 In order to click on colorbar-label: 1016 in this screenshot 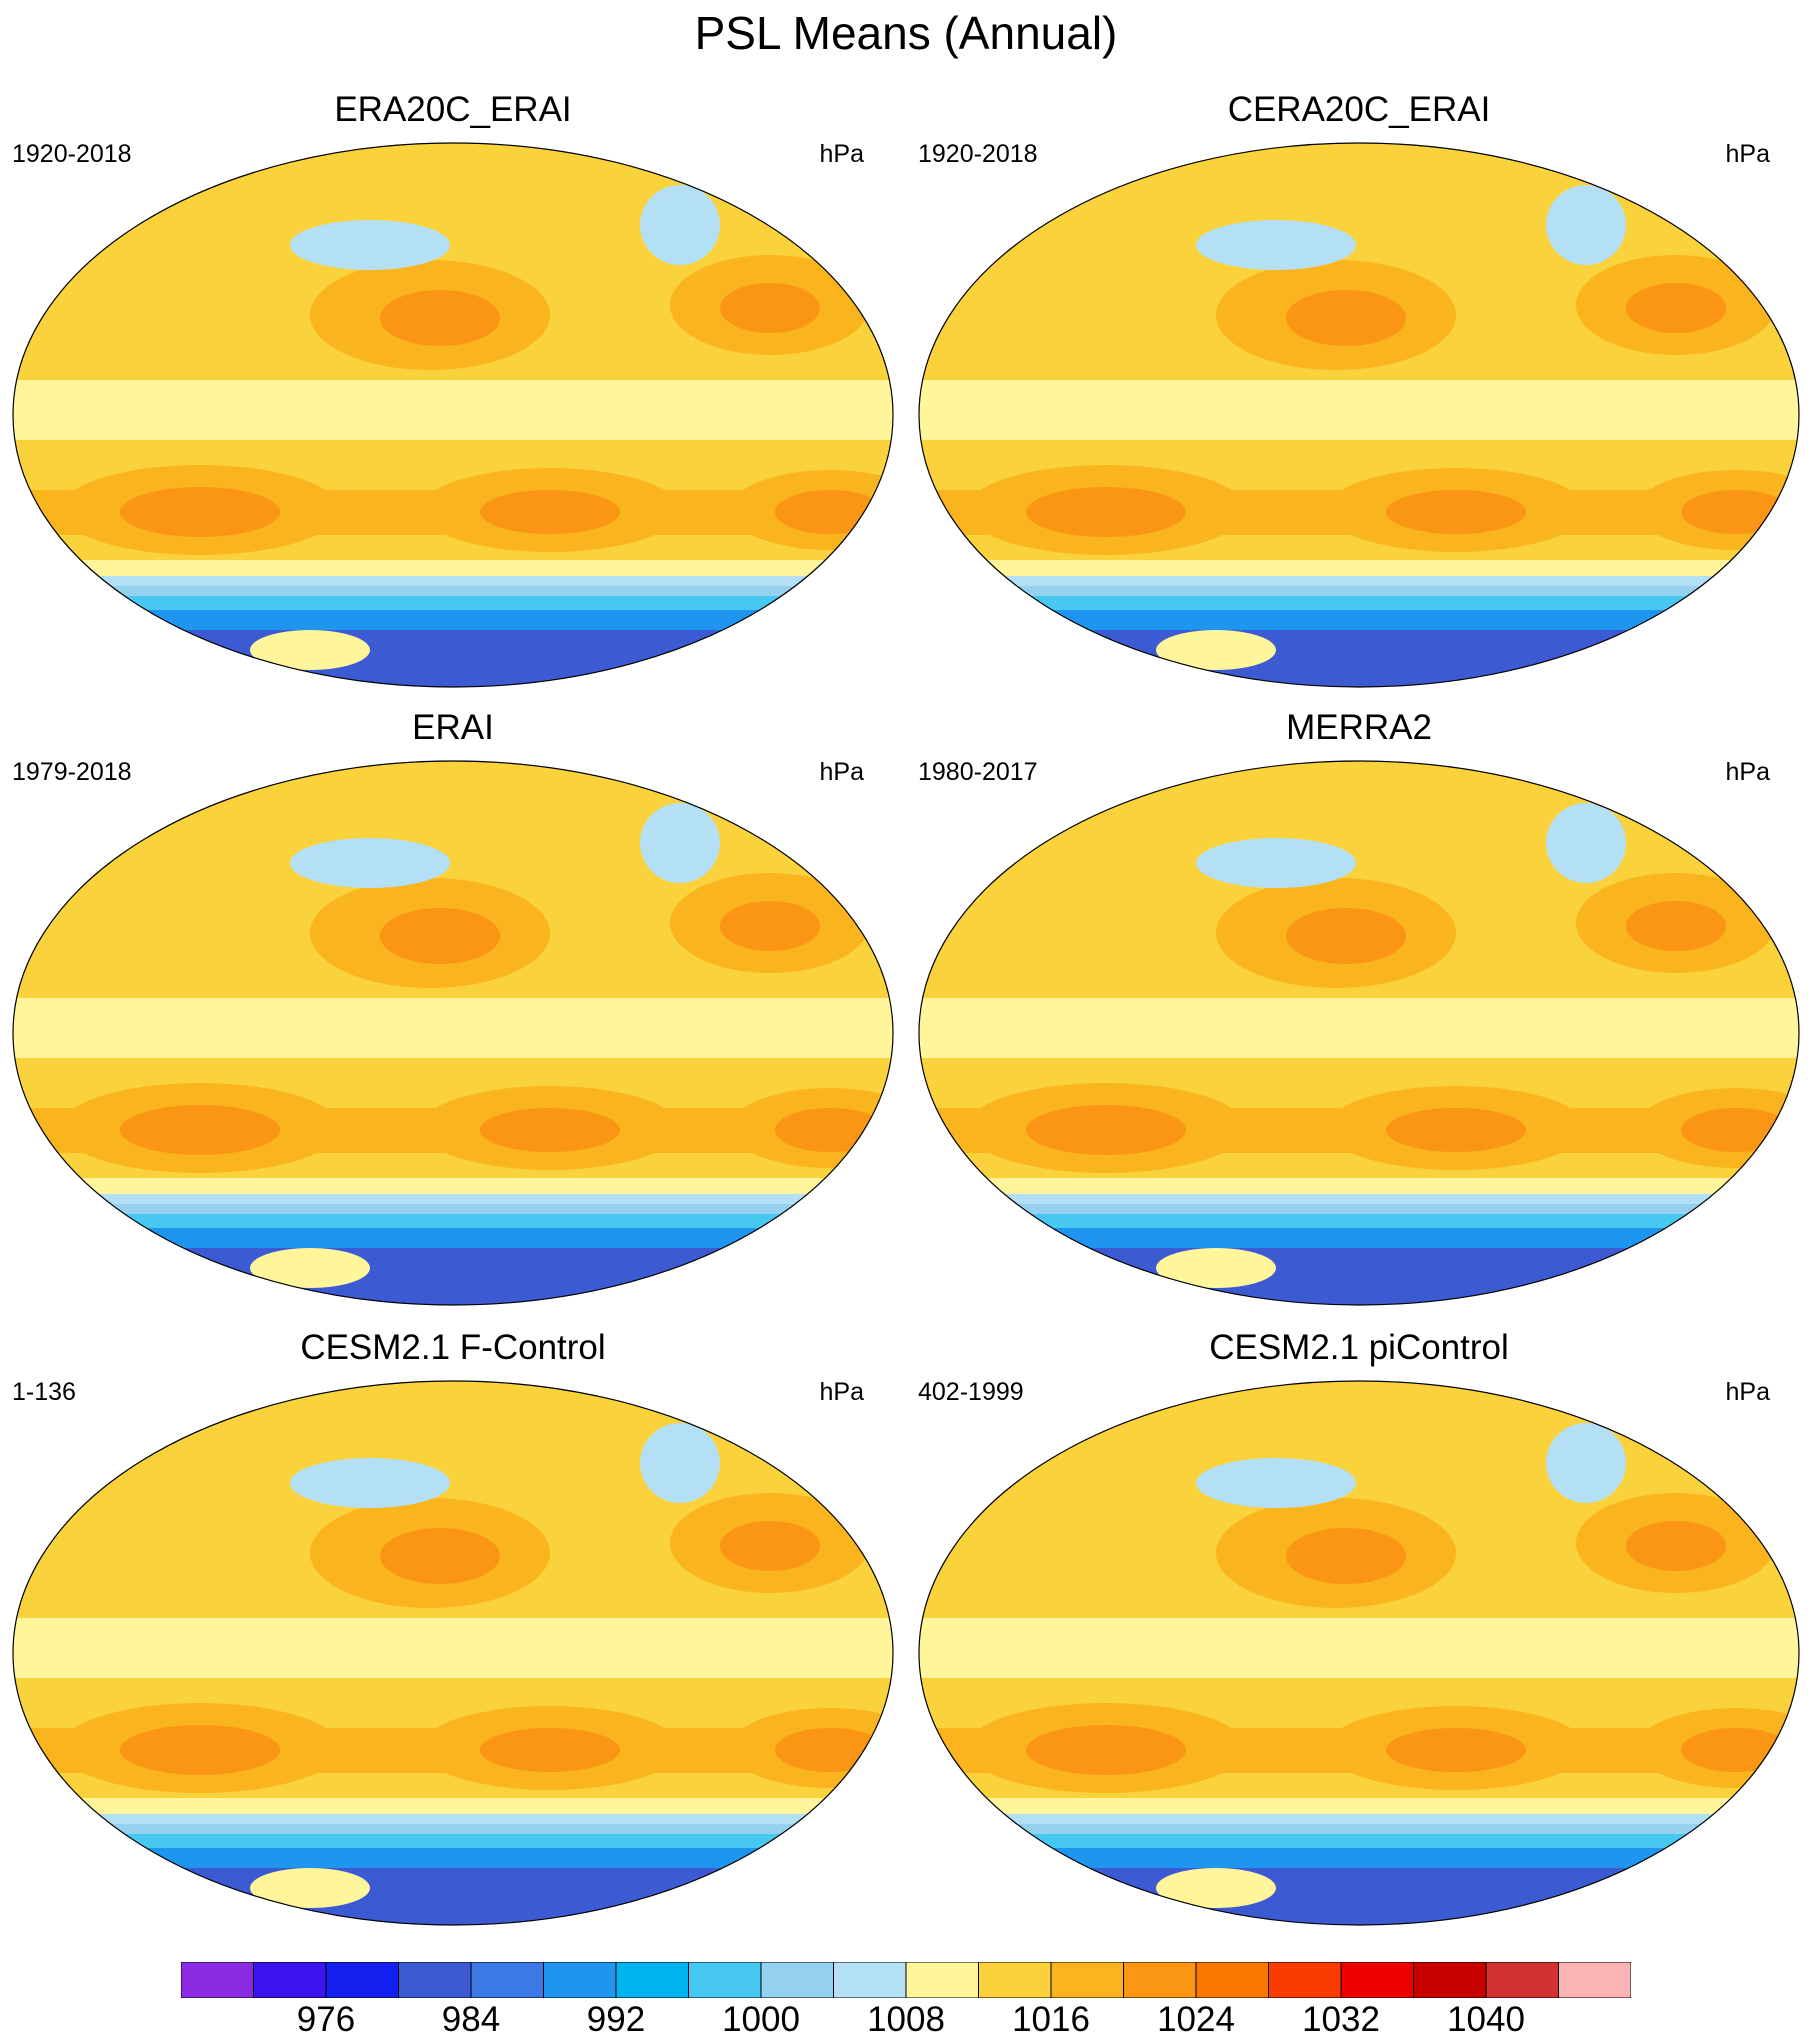, I will do `click(1051, 2019)`.